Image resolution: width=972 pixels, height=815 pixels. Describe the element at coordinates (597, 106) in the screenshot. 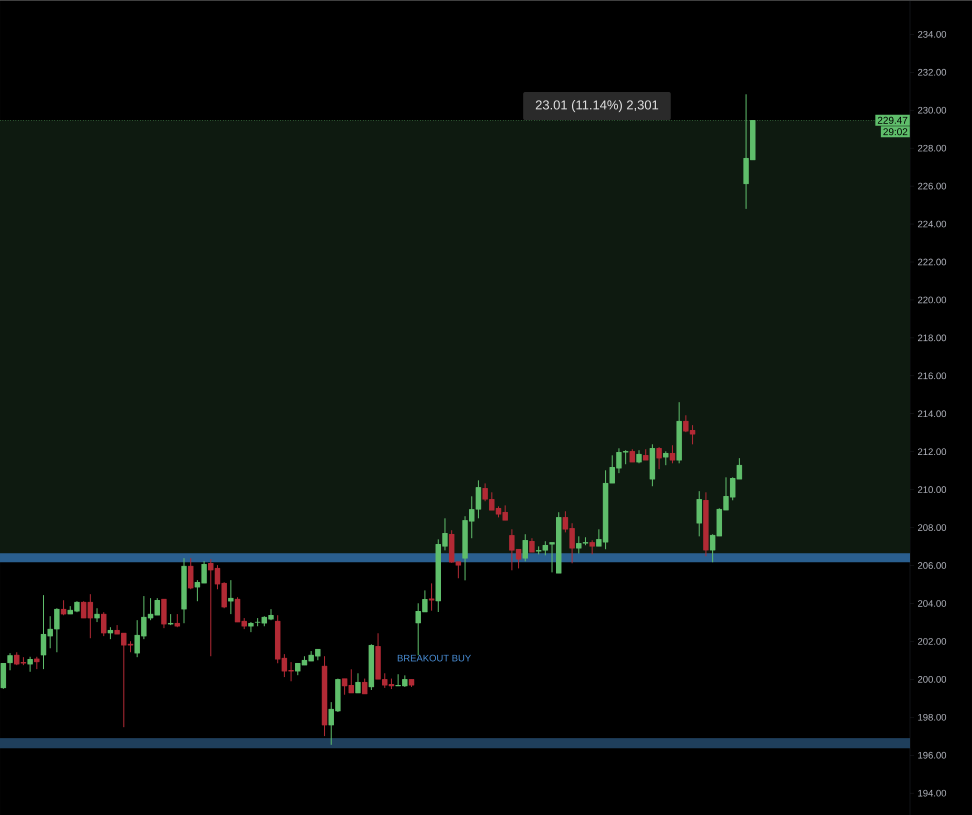

I see `band-label: 23.01 (11.14%) 2,301` at that location.